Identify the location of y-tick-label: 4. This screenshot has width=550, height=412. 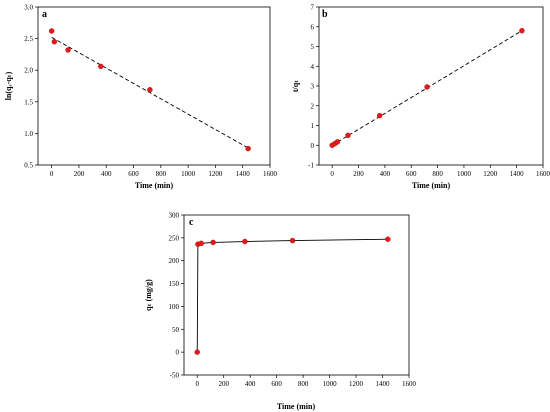
(313, 67).